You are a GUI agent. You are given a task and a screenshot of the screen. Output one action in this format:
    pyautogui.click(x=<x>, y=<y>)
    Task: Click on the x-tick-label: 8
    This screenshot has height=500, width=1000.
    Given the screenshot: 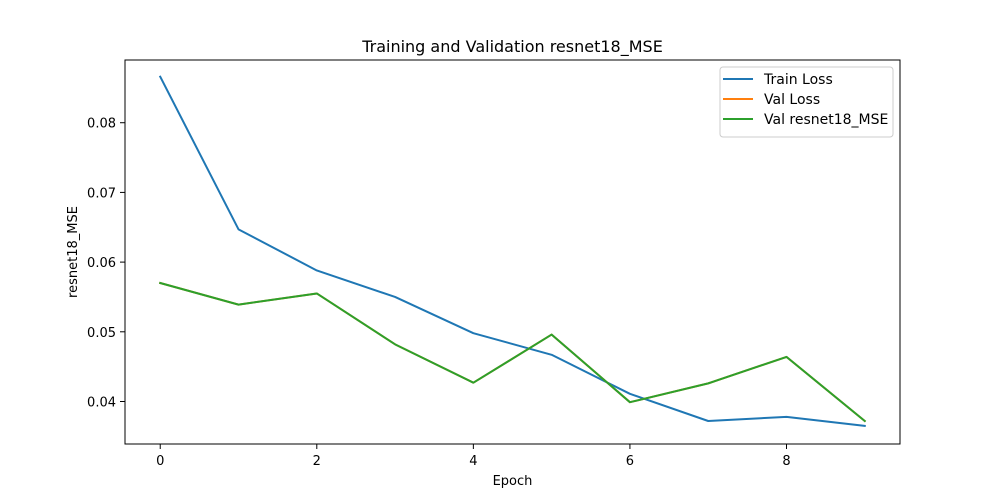 What is the action you would take?
    pyautogui.click(x=786, y=461)
    